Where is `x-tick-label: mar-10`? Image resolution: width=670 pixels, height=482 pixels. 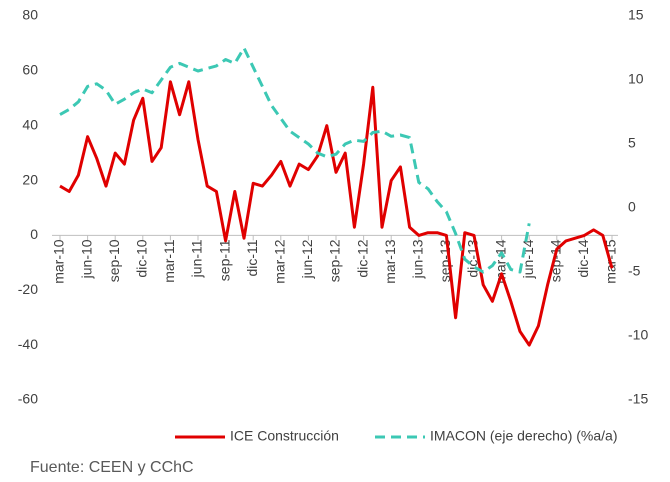
x-tick-label: mar-10 is located at coordinates (59, 261).